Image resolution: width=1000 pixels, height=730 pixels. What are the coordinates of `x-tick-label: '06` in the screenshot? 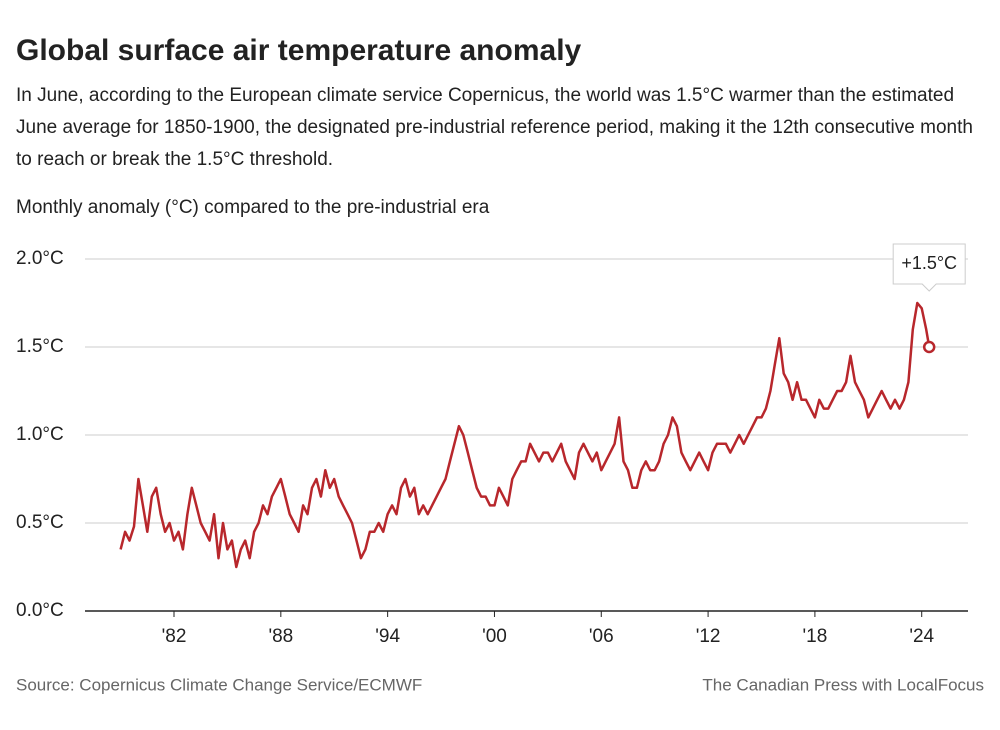 It's located at (601, 636).